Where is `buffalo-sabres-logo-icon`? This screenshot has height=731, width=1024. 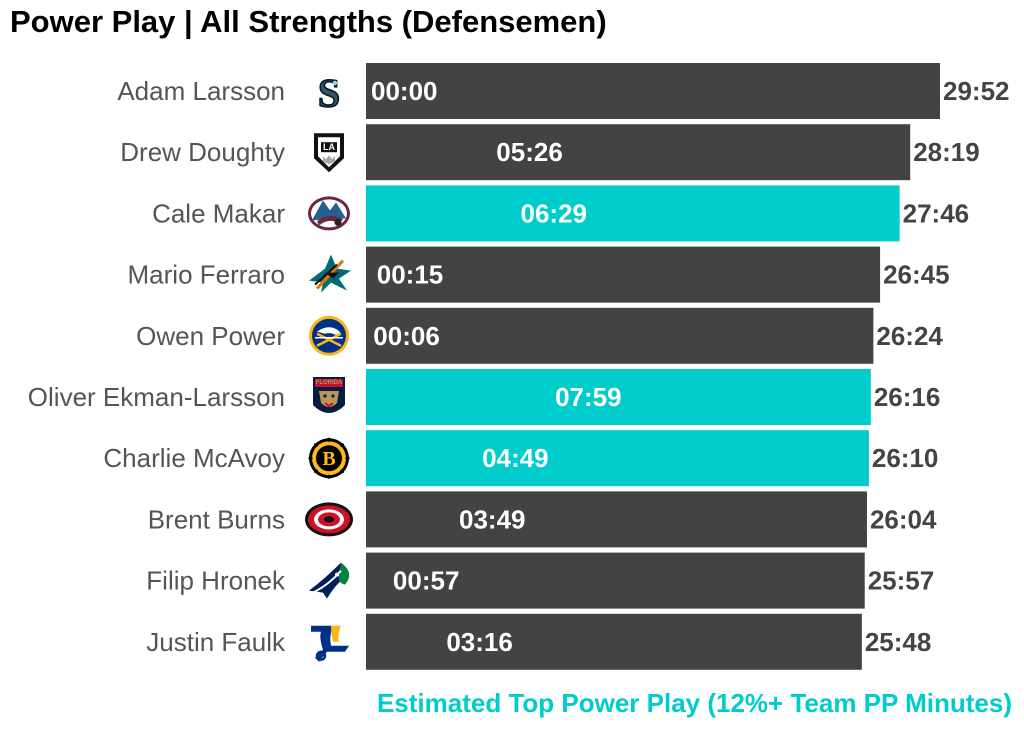 buffalo-sabres-logo-icon is located at coordinates (329, 335).